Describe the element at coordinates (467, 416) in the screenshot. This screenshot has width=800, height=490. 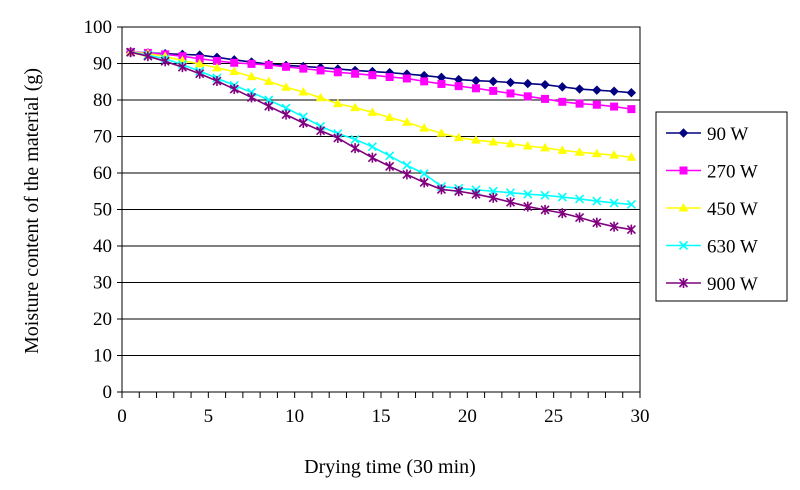
I see `x-tick-label: 20` at that location.